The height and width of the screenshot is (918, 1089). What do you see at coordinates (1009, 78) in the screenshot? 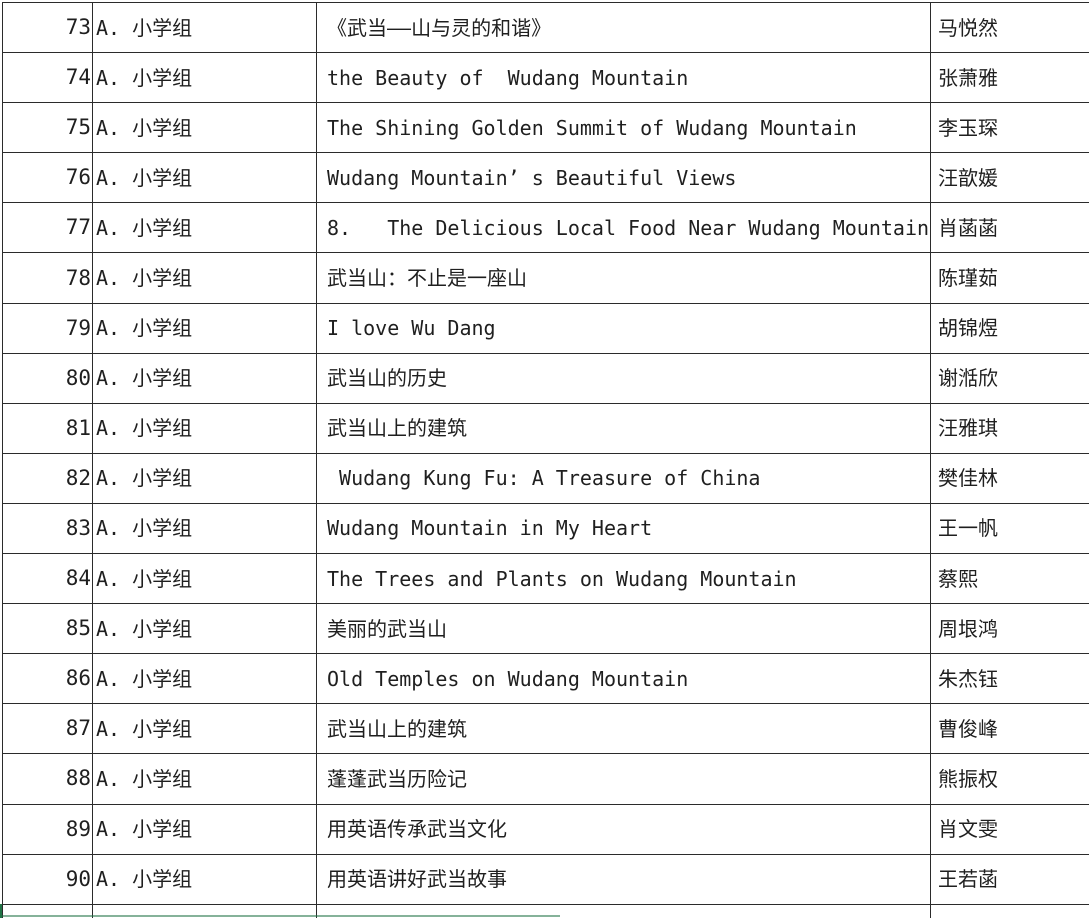
I see `author-cell: 张萧雅` at bounding box center [1009, 78].